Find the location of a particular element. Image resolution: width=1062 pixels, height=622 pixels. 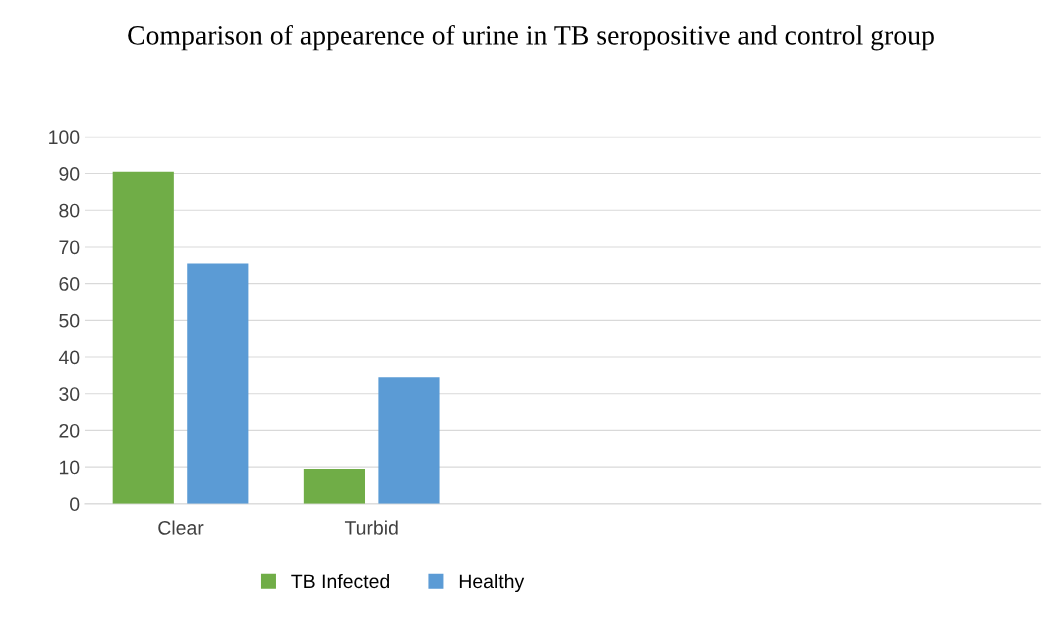

y-tick-label: 0 is located at coordinates (75, 504).